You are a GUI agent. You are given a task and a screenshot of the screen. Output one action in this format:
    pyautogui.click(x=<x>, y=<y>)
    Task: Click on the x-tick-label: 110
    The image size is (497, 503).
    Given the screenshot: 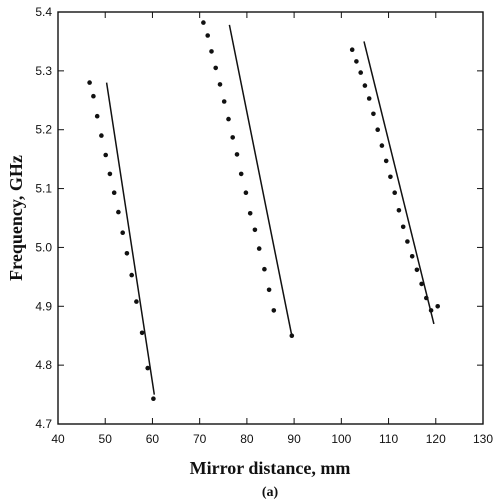 What is the action you would take?
    pyautogui.click(x=388, y=439)
    